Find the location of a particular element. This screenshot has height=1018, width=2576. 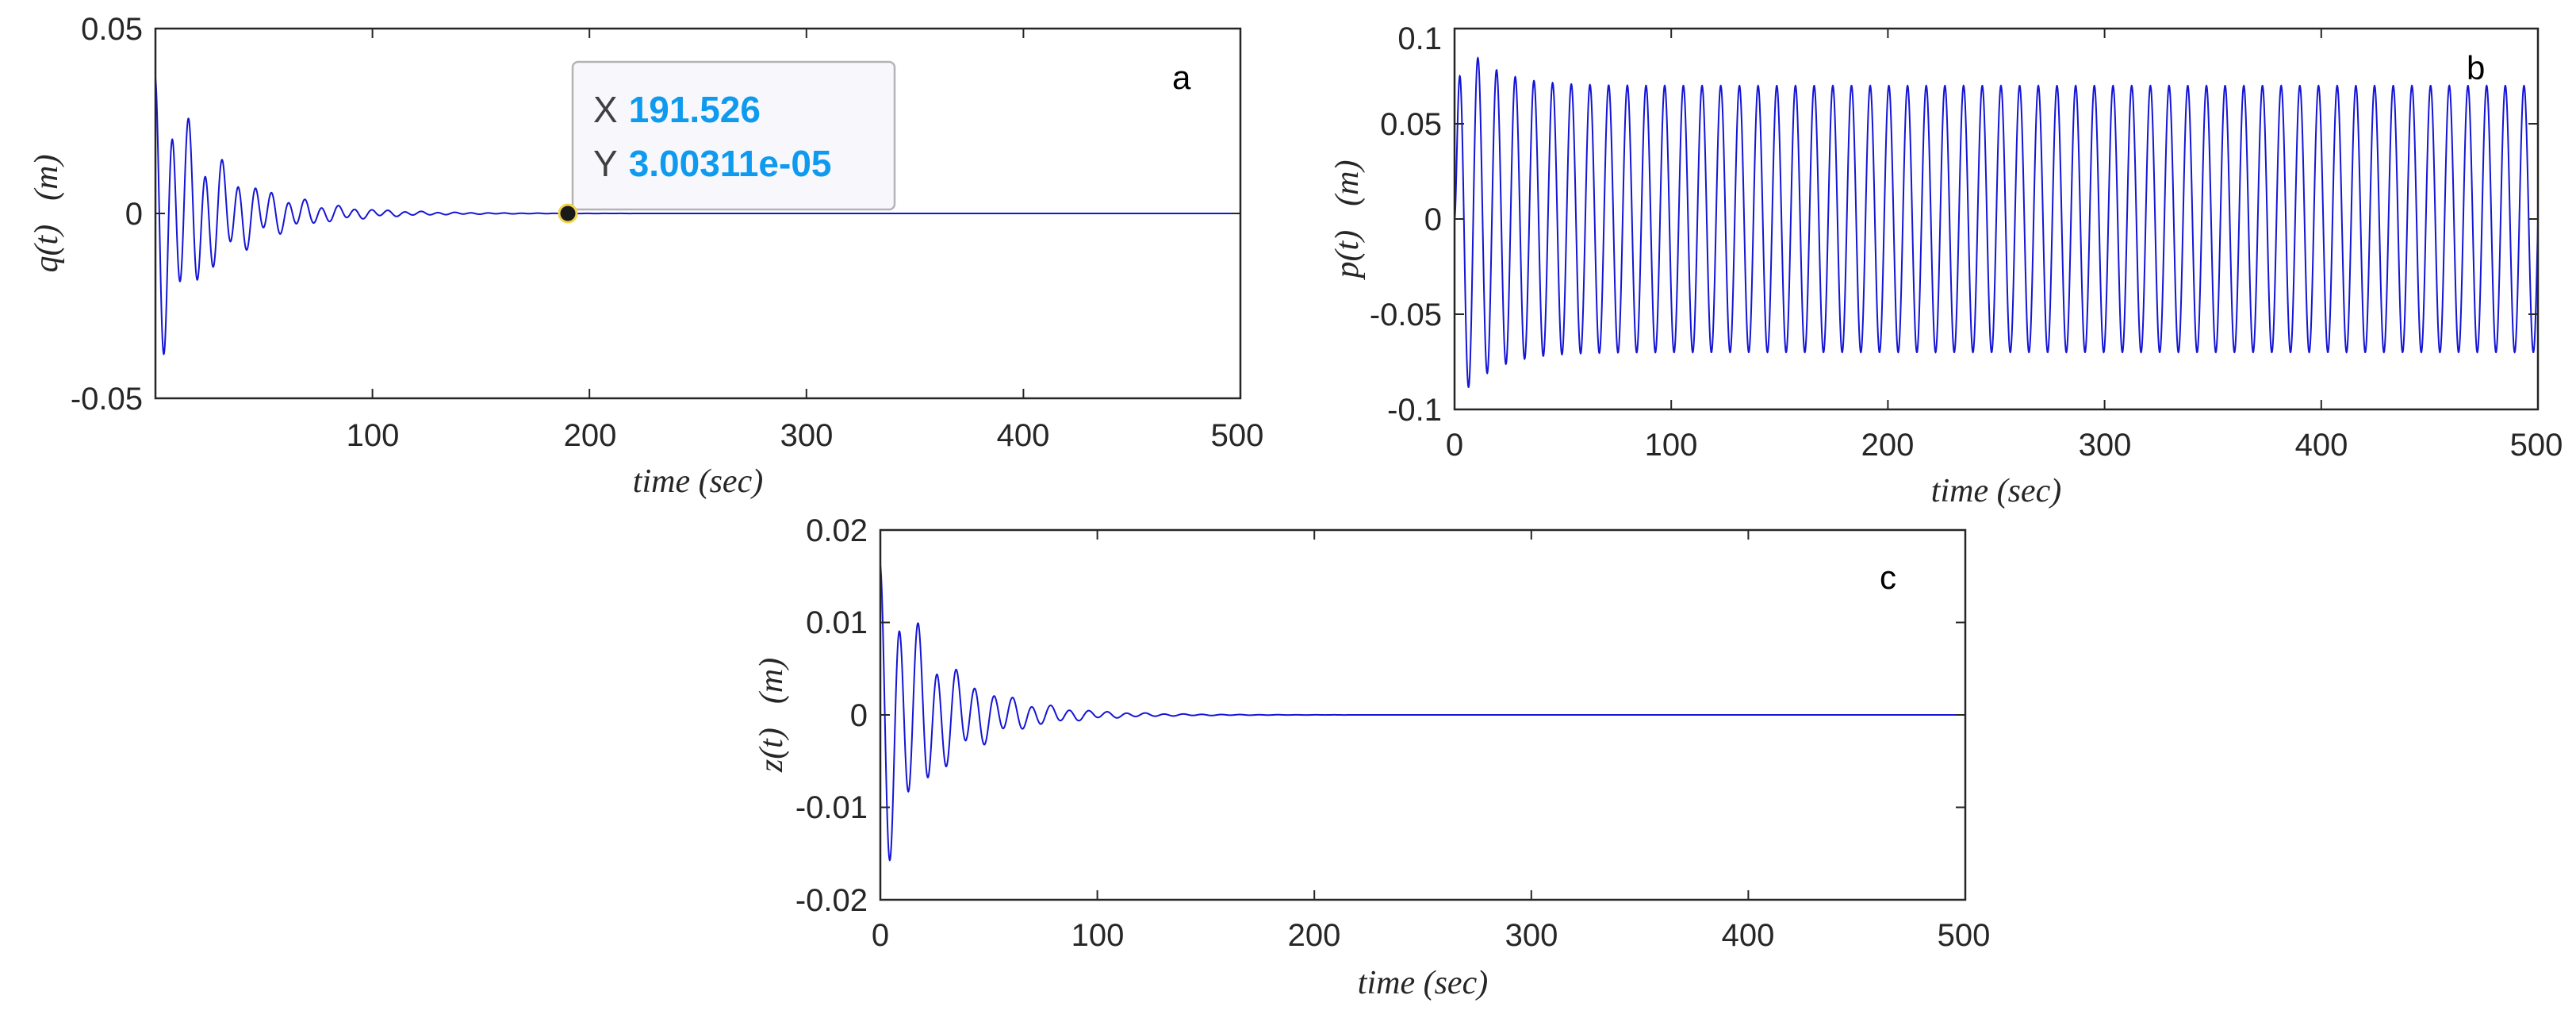

y-axis-unit-c: (m) is located at coordinates (771, 681).